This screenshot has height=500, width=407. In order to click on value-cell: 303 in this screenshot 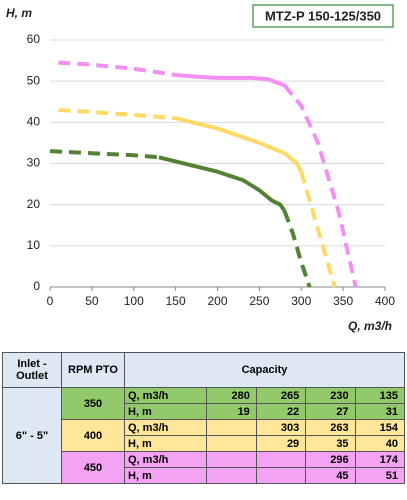, I will do `click(281, 427)`.